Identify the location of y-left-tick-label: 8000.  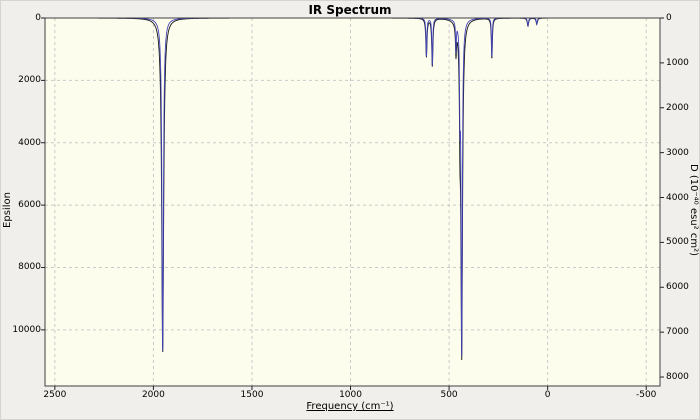
(29, 267).